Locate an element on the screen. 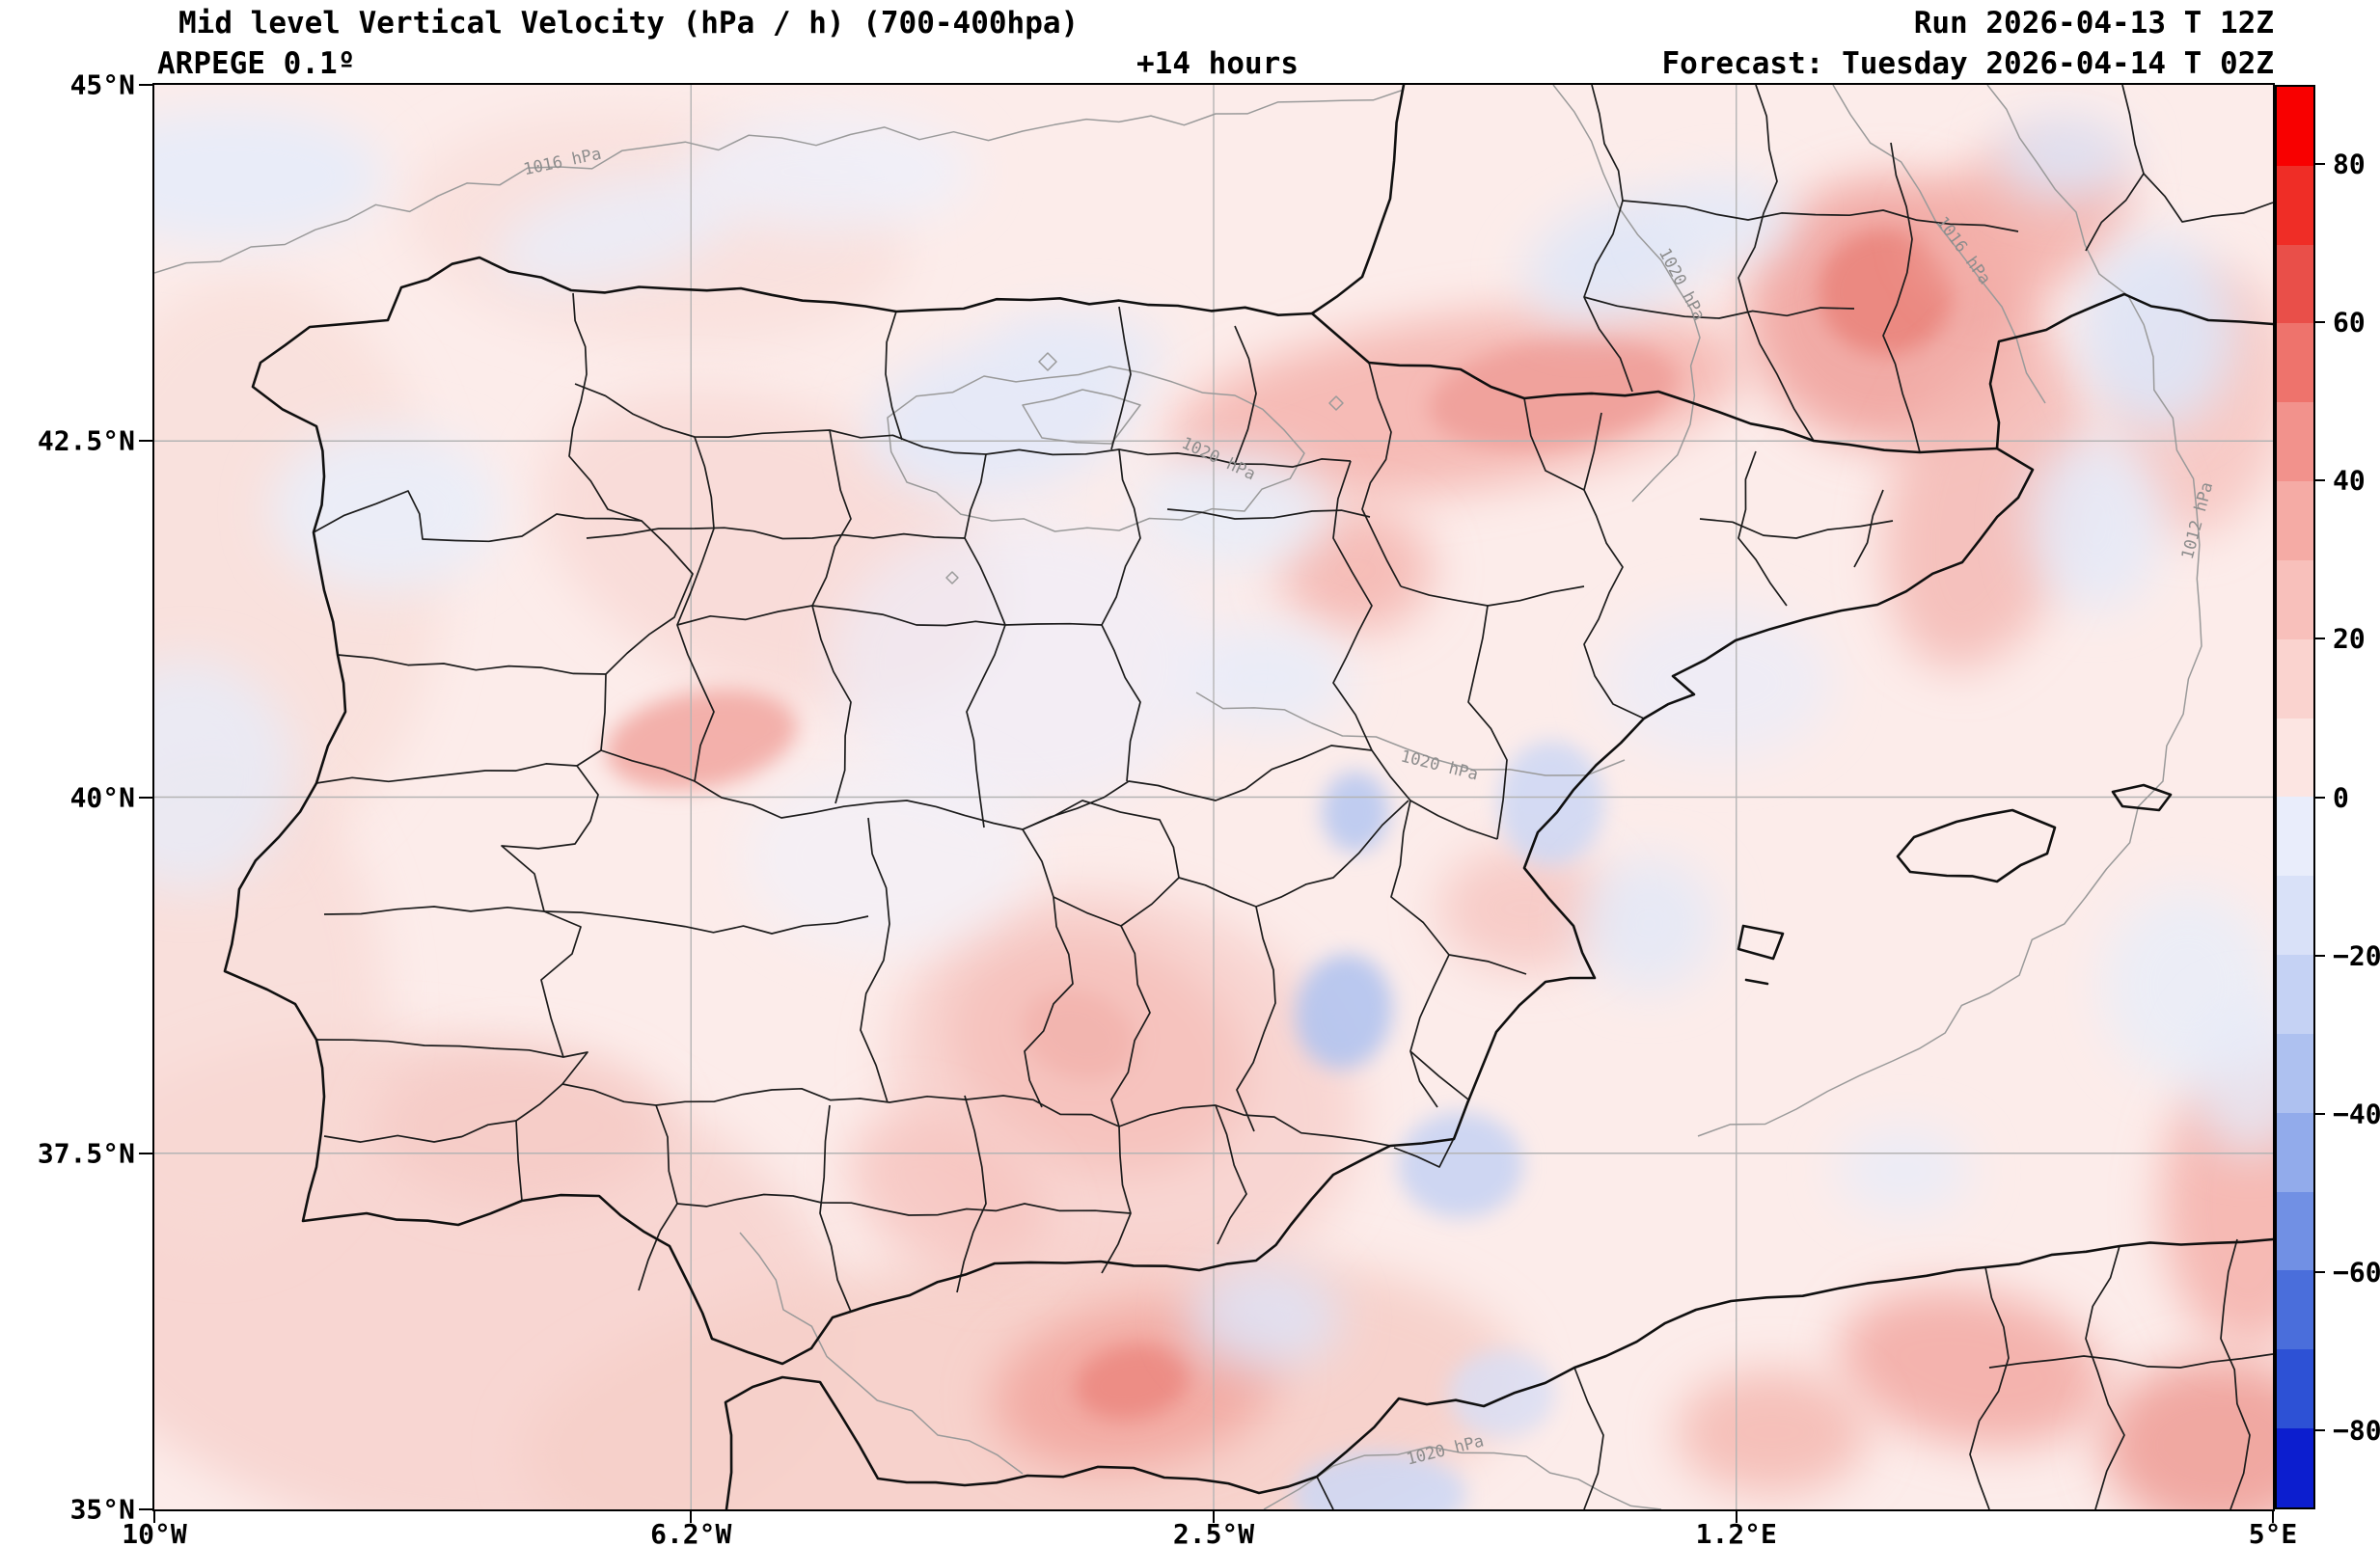  y-axis-tick-label: 40°N is located at coordinates (102, 797).